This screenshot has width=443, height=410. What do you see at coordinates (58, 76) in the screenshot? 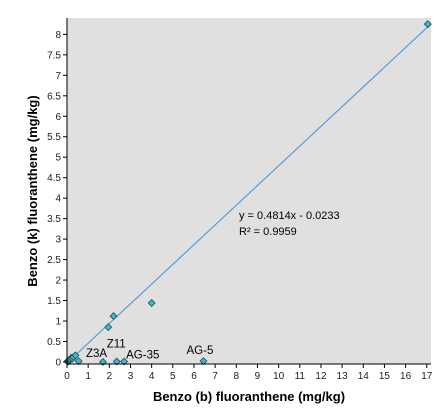
I see `y-tick-label: 7` at bounding box center [58, 76].